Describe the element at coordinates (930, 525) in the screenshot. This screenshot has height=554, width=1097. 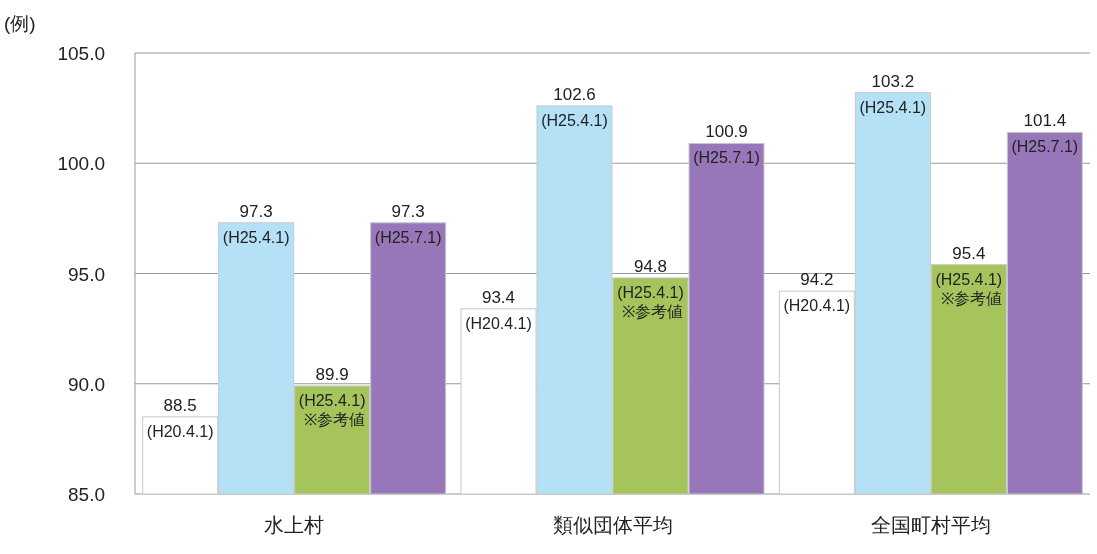
I see `x-tick-label: 全国町村平均` at that location.